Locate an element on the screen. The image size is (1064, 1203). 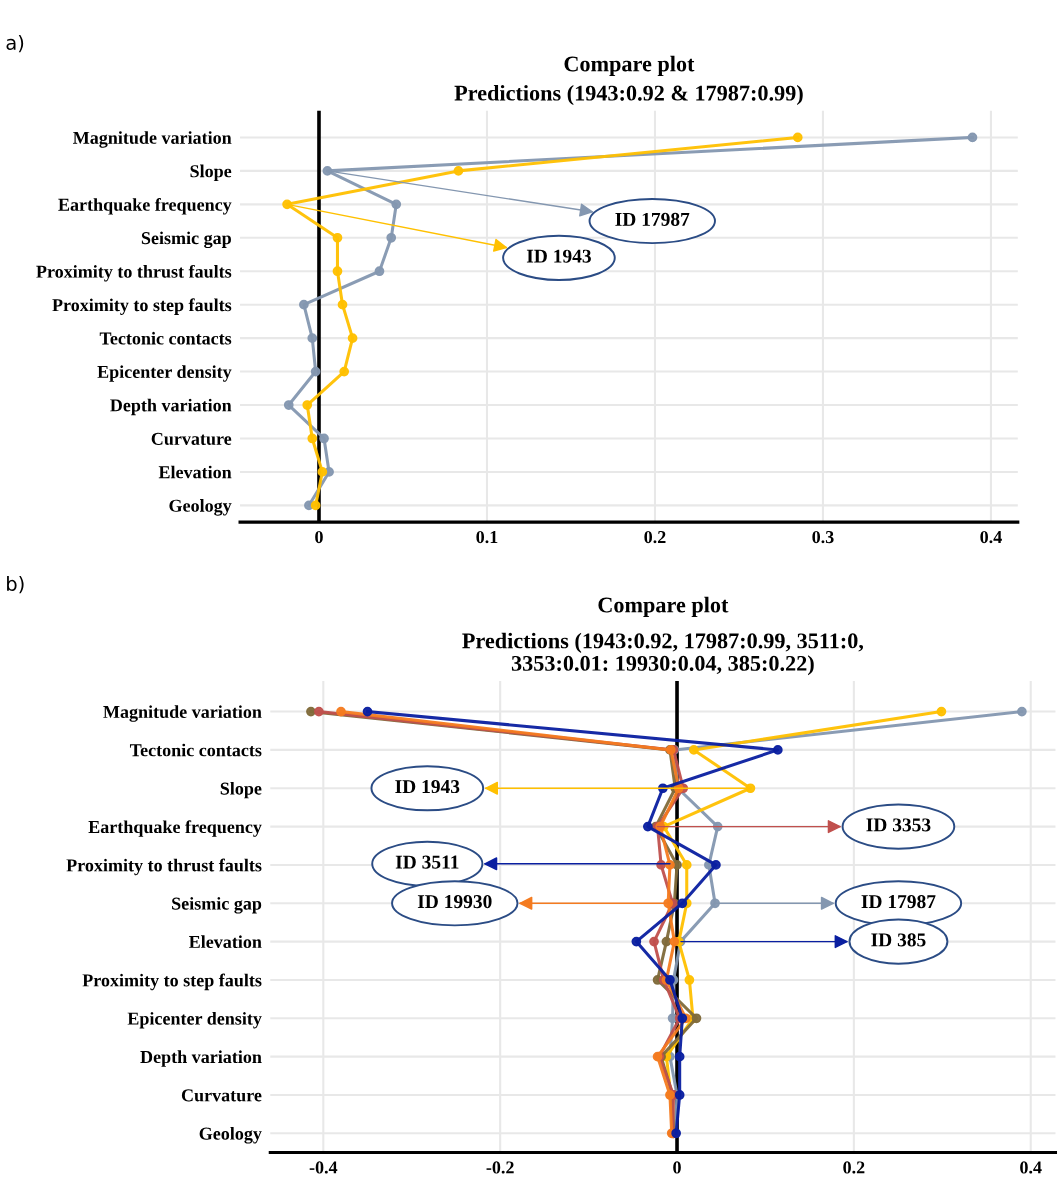
x-tick-label: 0.3 is located at coordinates (823, 537).